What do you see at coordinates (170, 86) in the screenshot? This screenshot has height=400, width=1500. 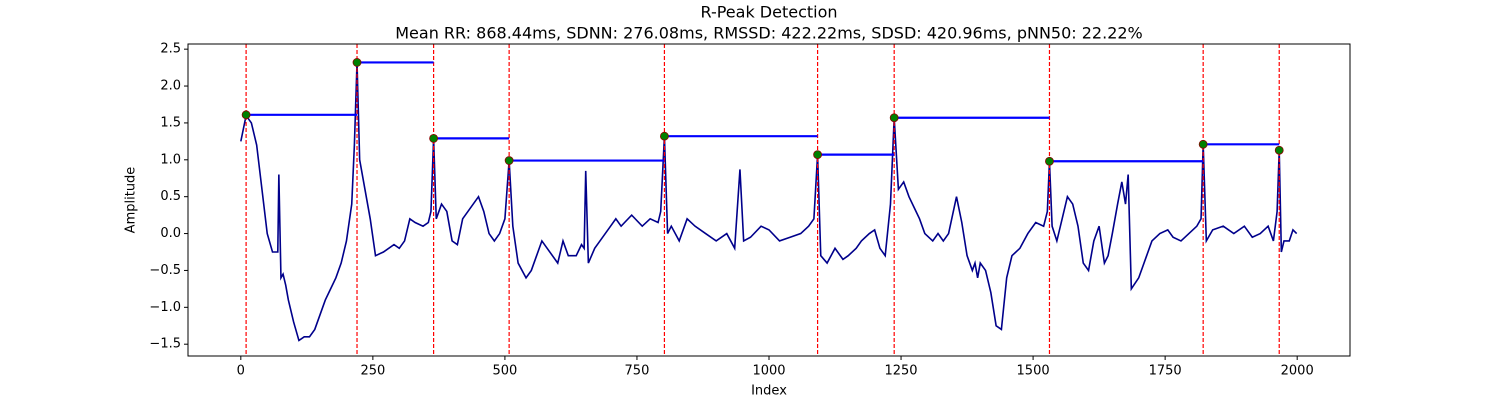 I see `y-tick-label: 2.0` at bounding box center [170, 86].